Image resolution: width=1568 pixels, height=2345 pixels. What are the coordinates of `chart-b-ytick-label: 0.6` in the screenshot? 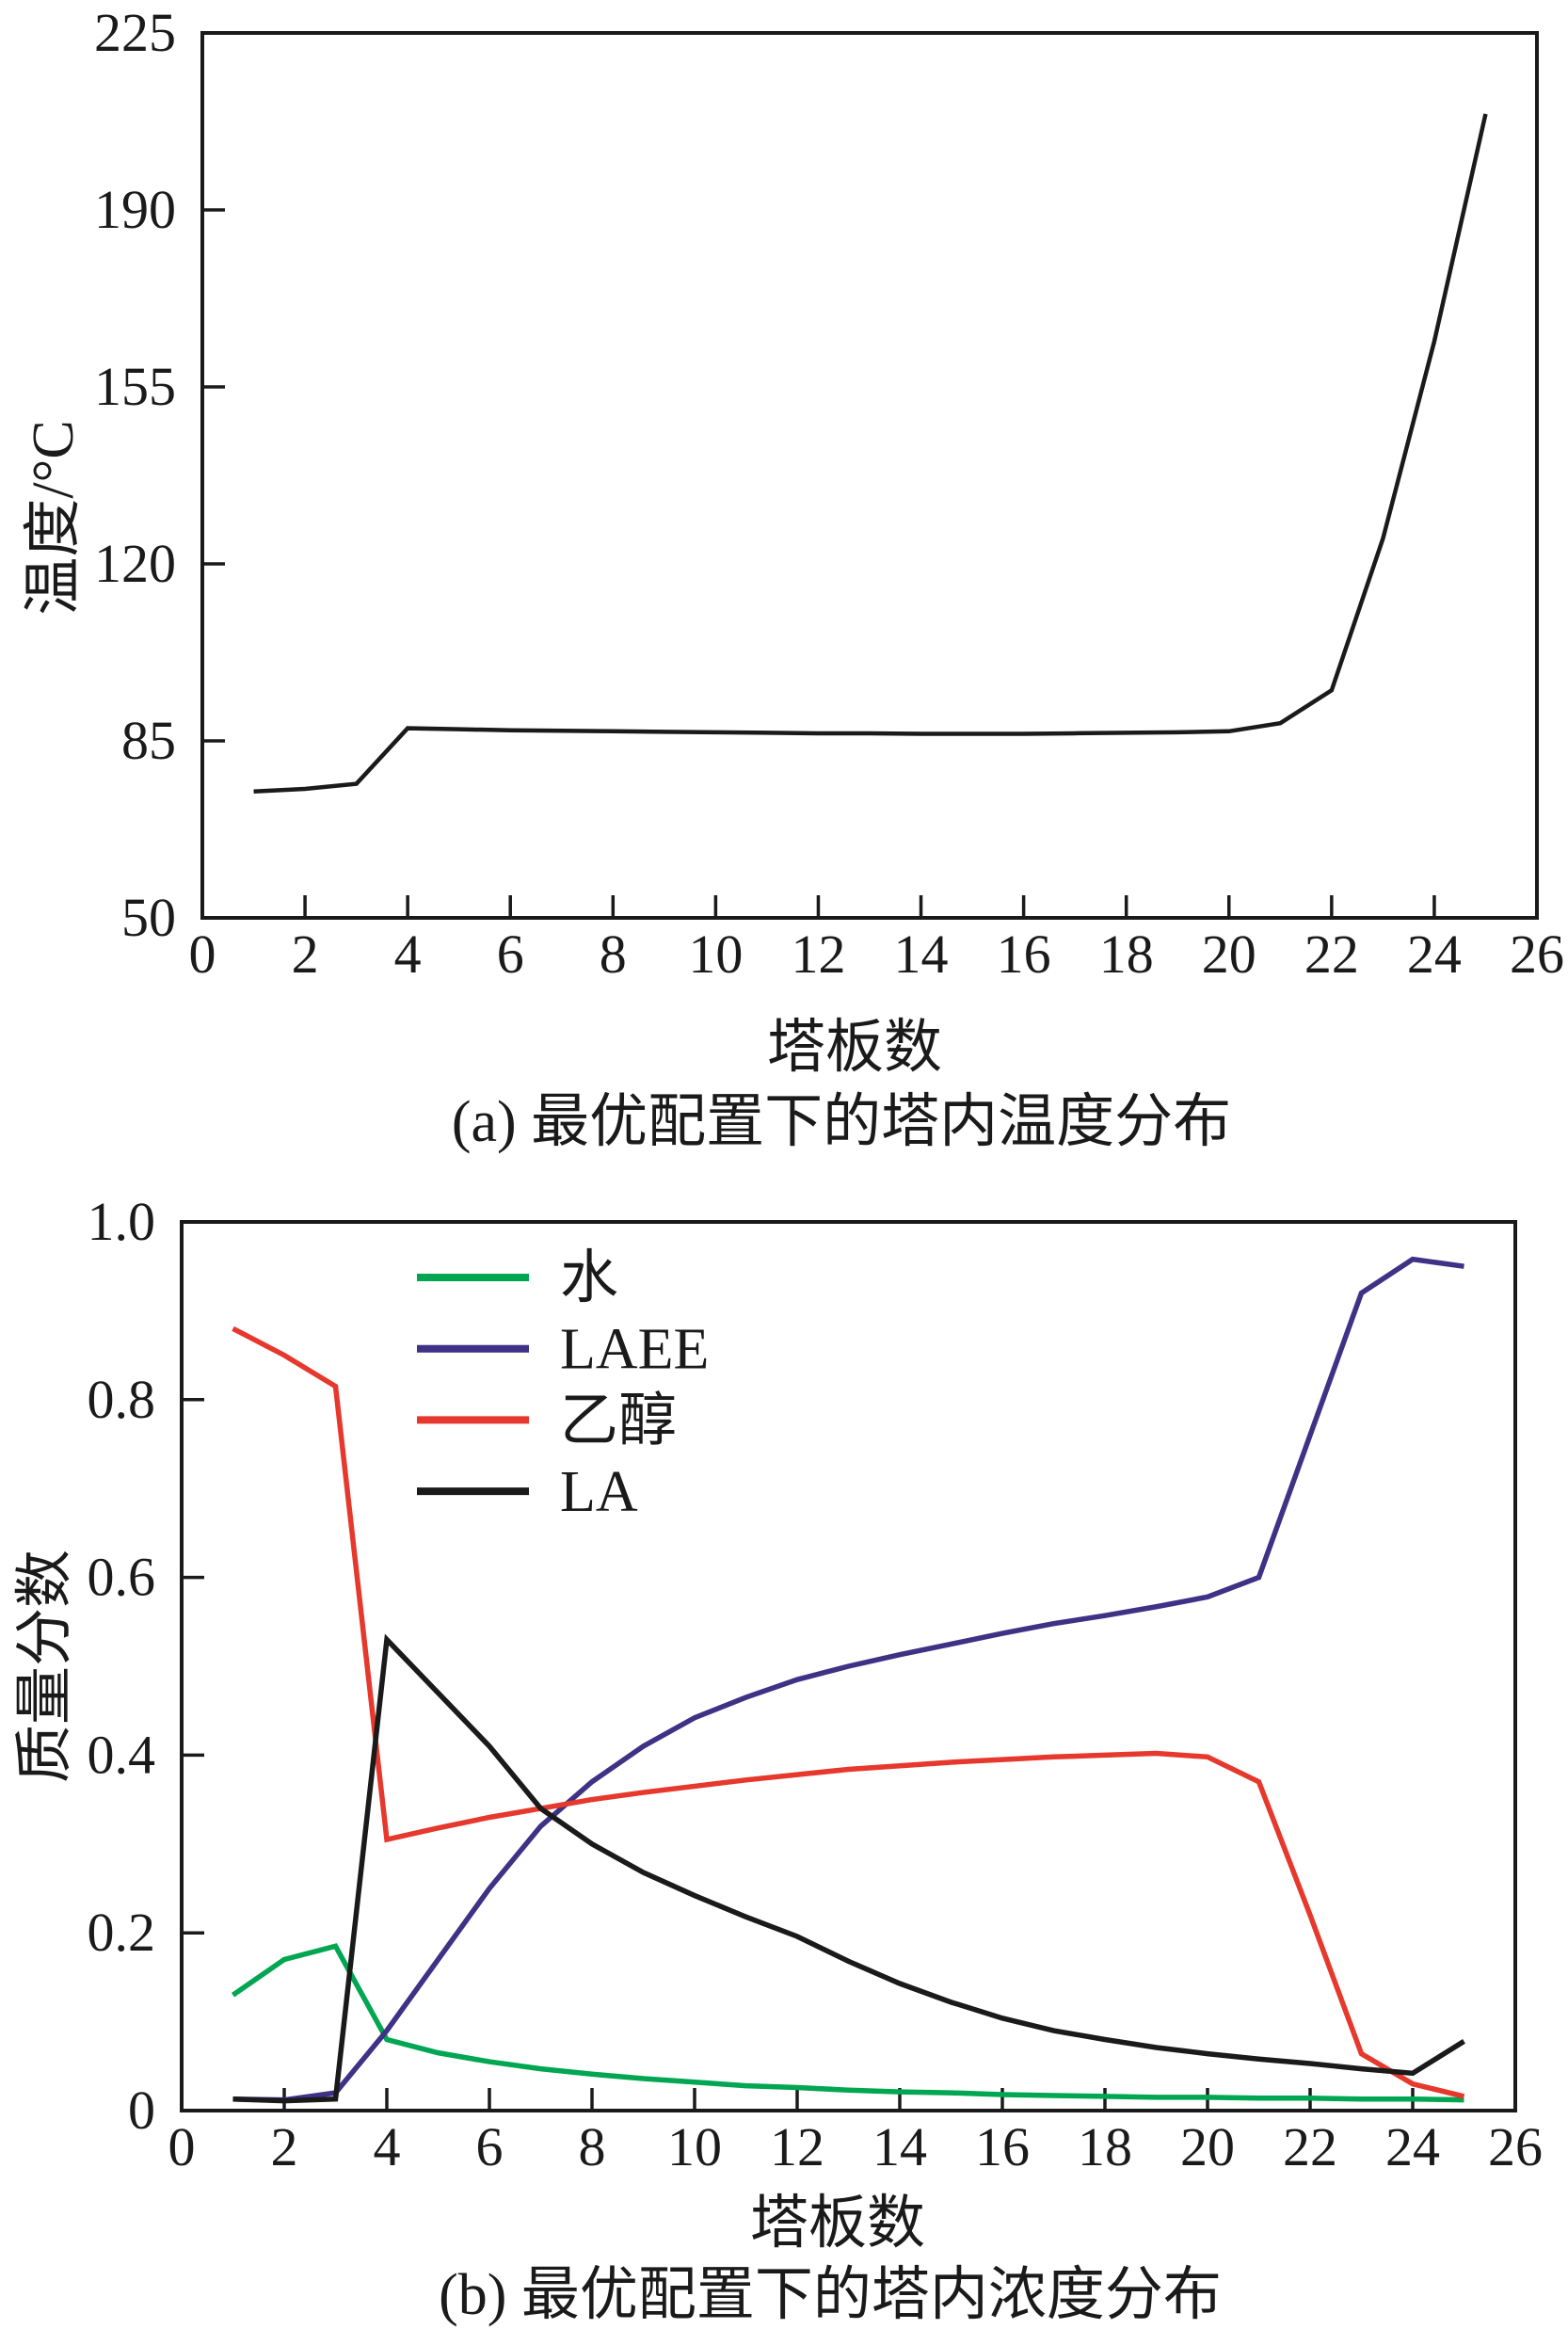 It's located at (122, 1578).